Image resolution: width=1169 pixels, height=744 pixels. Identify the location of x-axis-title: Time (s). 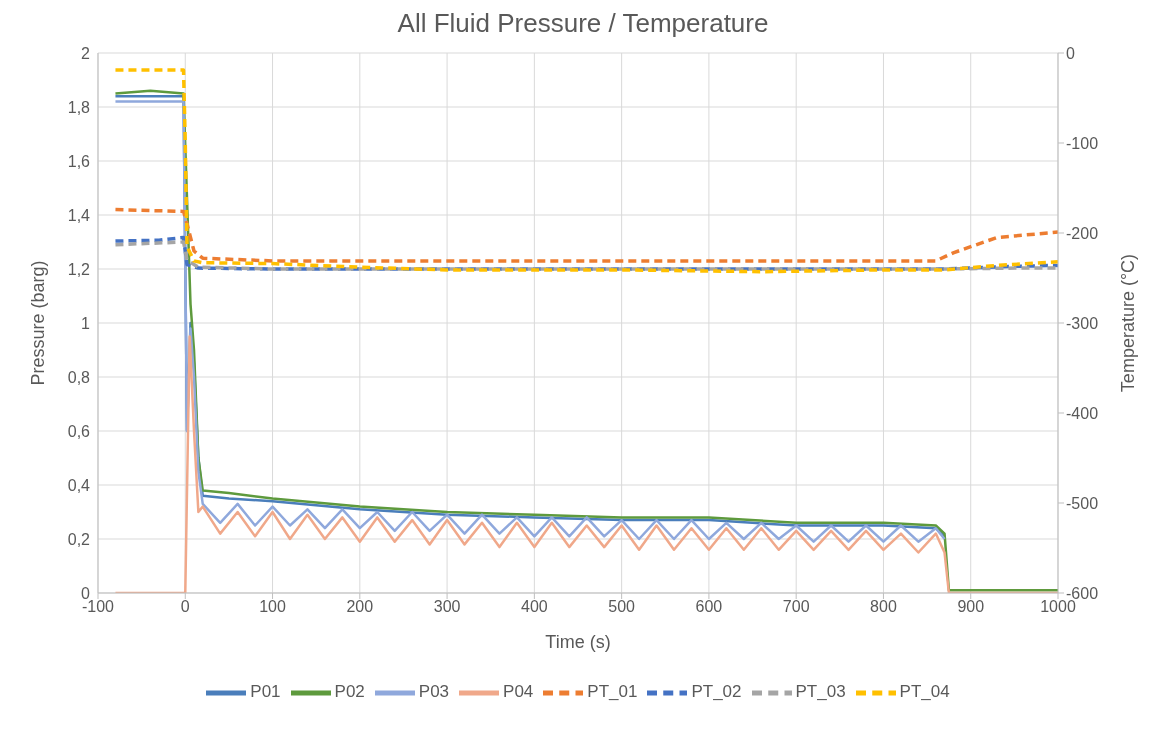
(578, 642).